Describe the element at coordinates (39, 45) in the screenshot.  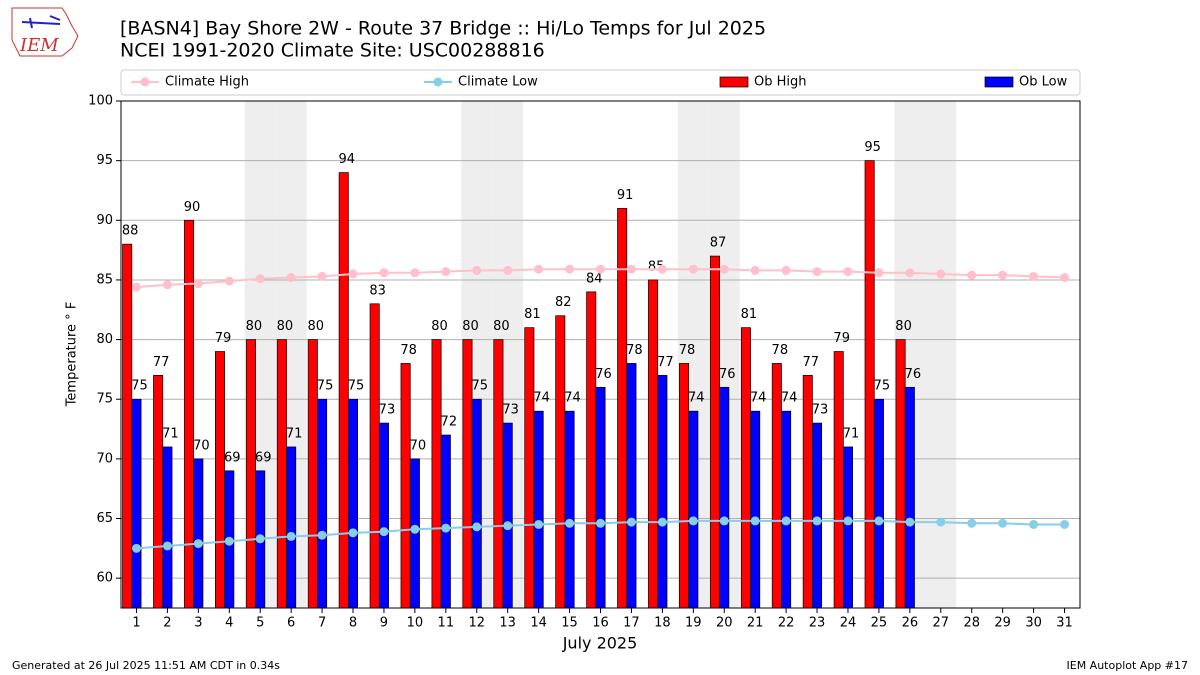
I see `logo-text: IEM` at that location.